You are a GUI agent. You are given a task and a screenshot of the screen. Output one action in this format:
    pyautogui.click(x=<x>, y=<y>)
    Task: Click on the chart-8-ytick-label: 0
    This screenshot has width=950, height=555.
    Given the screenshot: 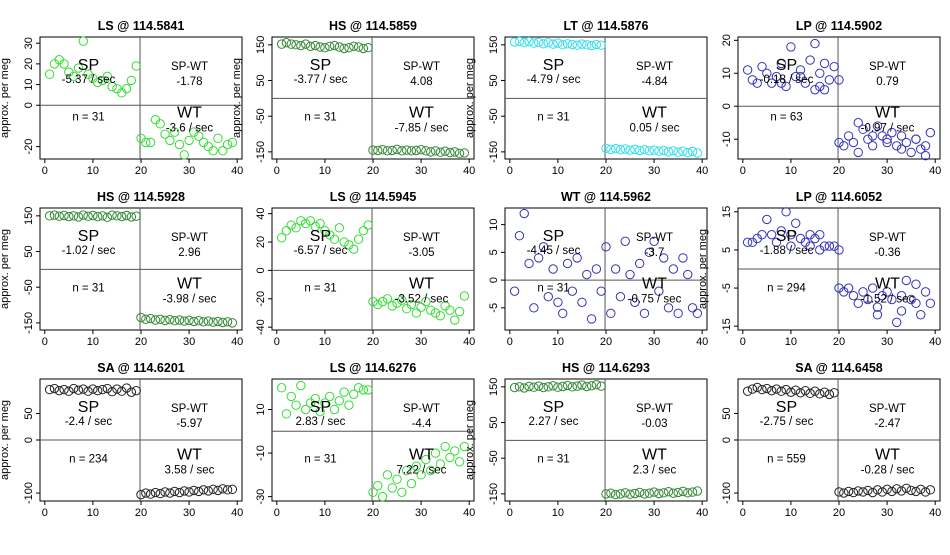 What is the action you would take?
    pyautogui.click(x=29, y=440)
    